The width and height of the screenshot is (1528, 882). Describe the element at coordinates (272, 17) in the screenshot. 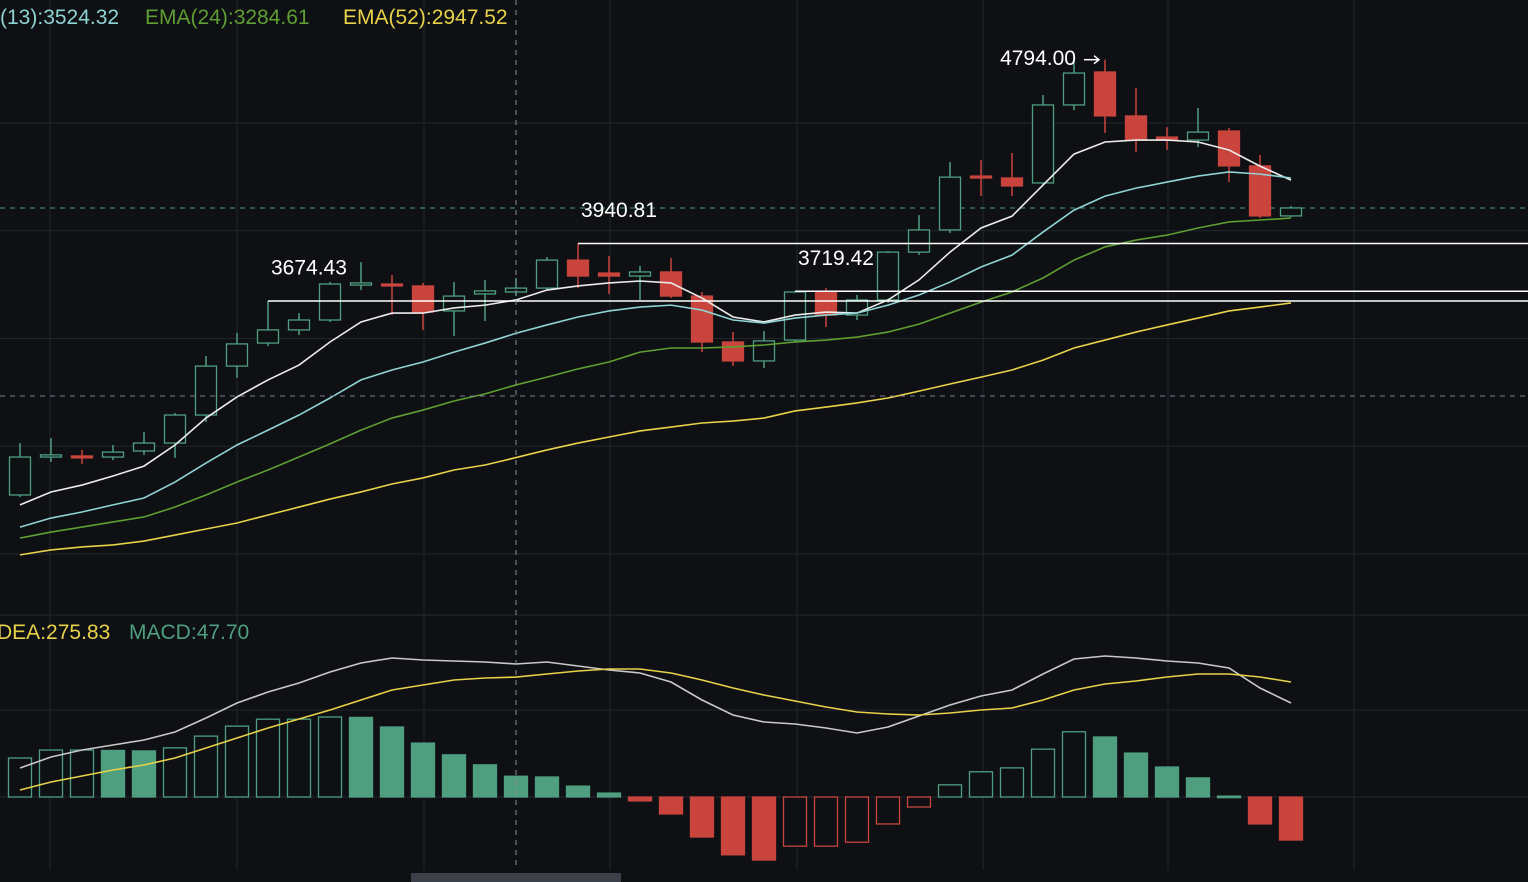

I see `legend-value: 3284.61` at that location.